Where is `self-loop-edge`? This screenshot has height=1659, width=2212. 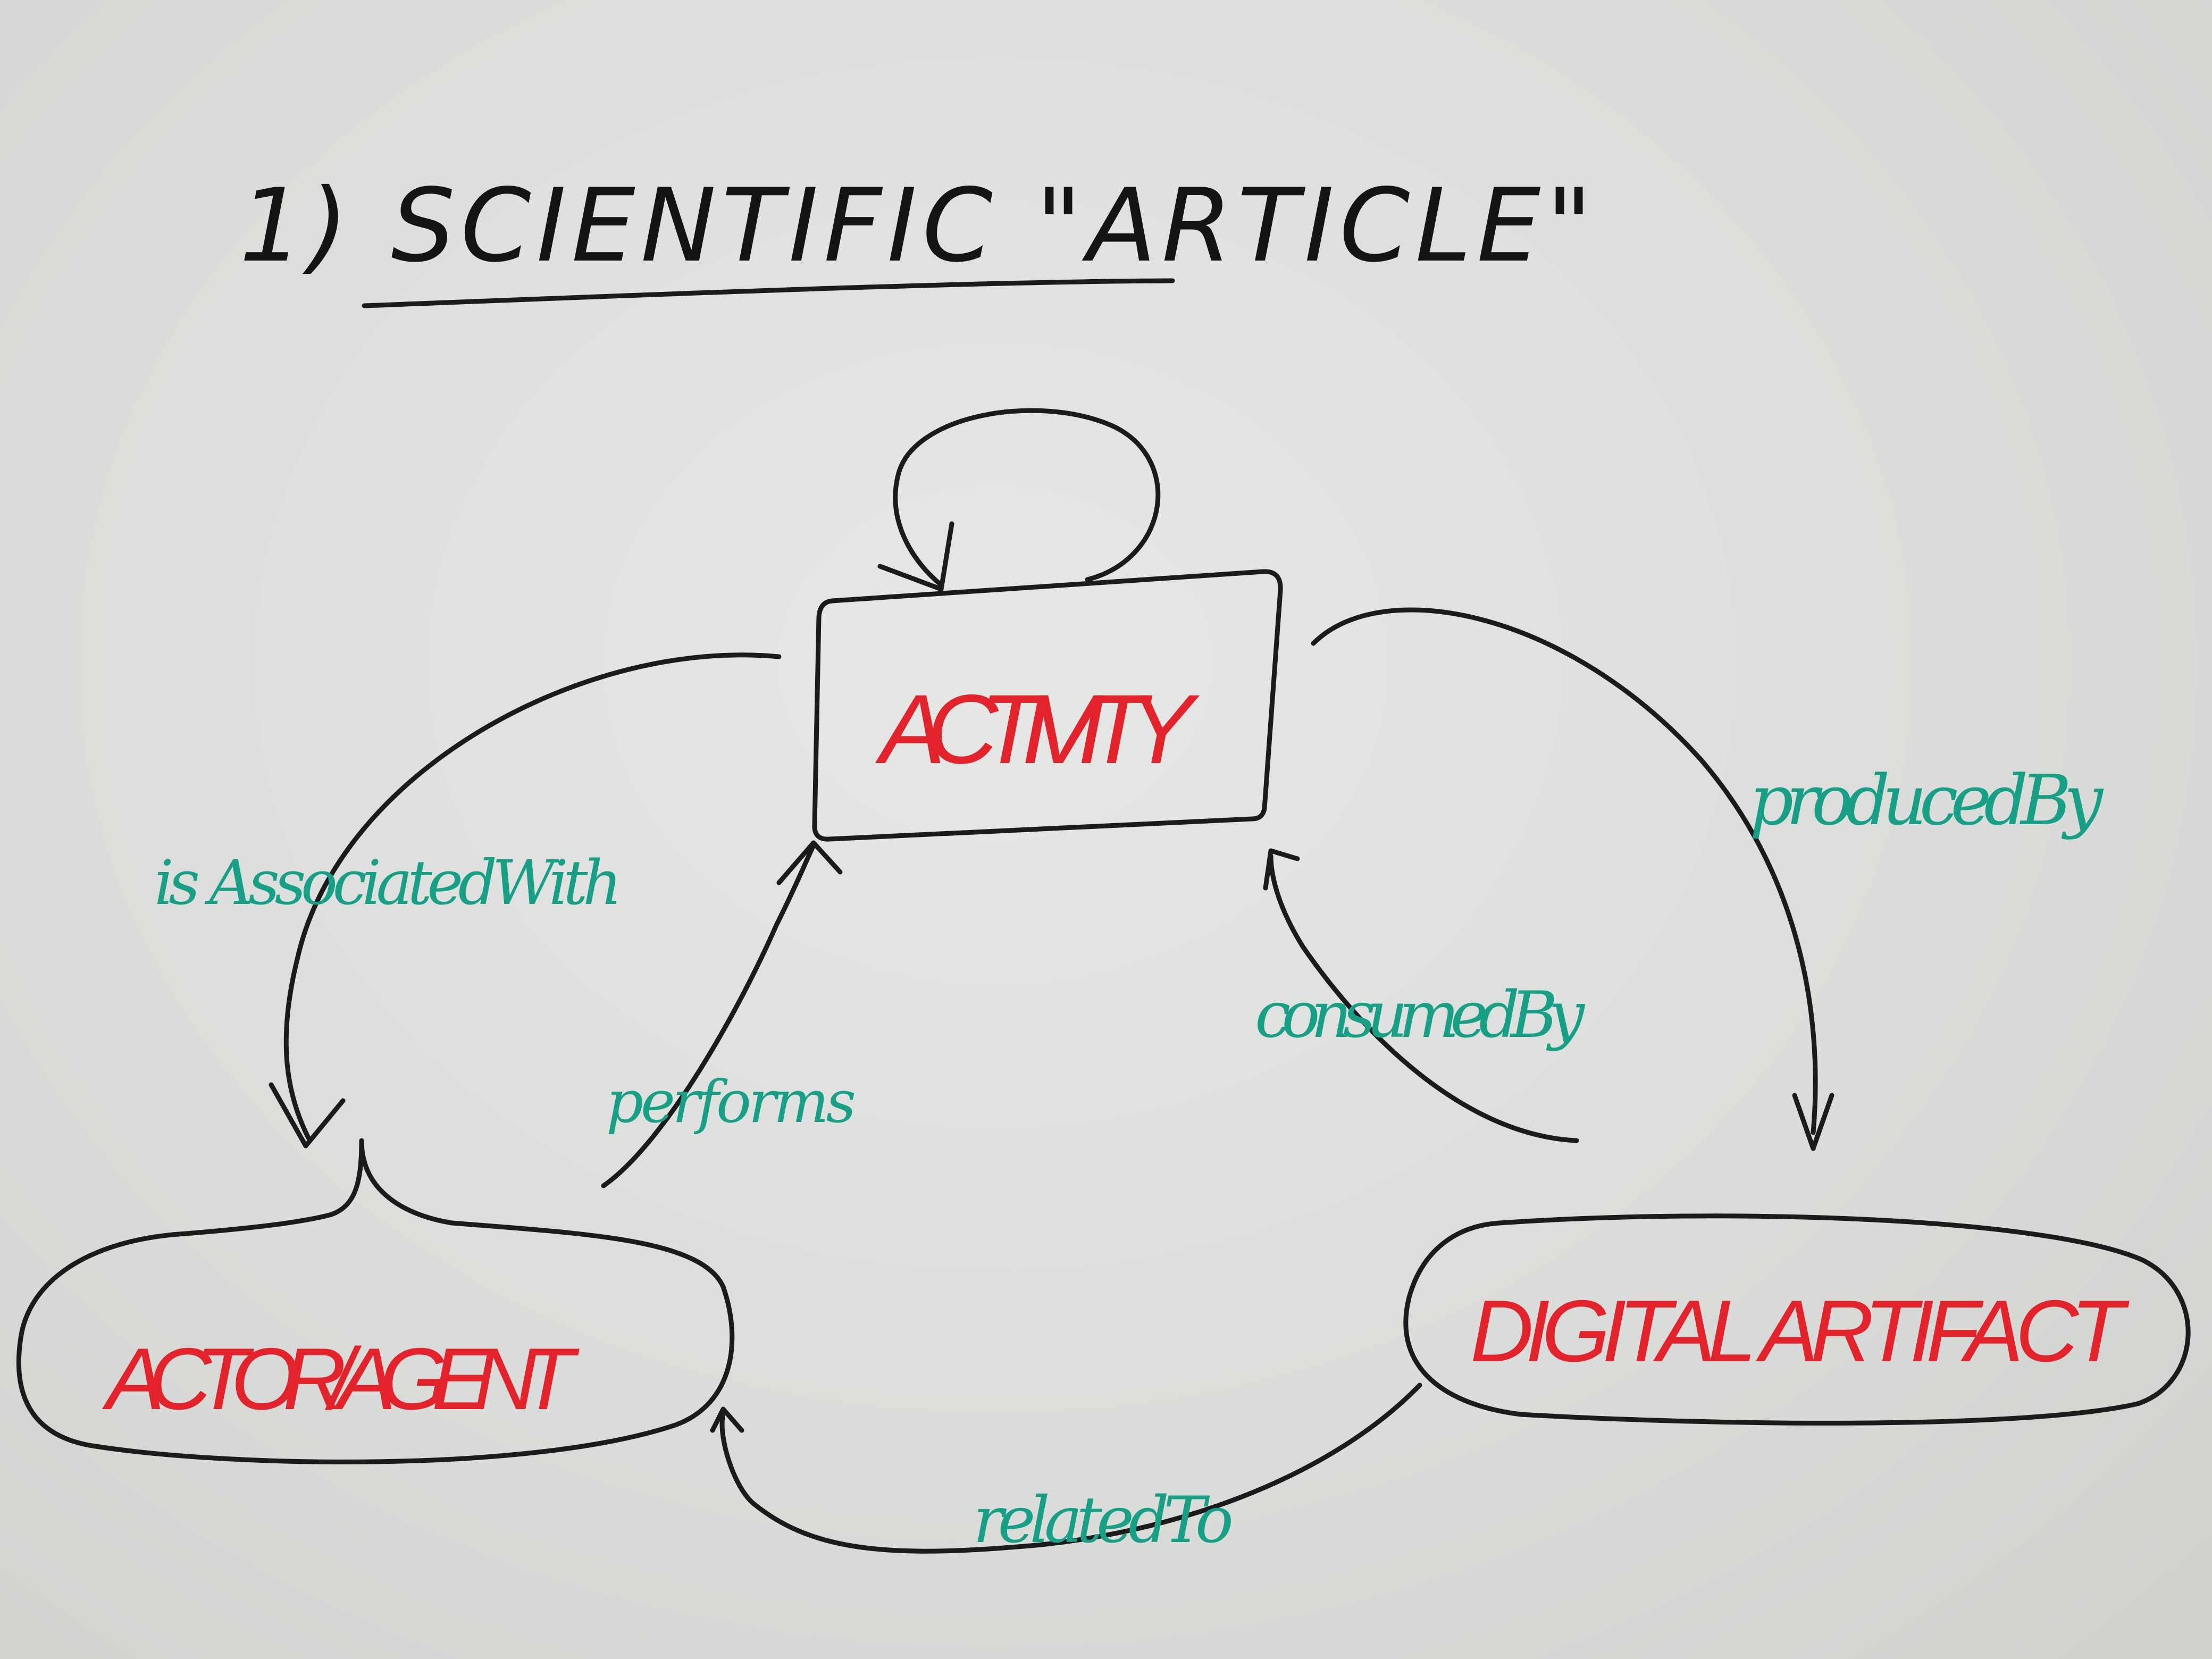
self-loop-edge is located at coordinates (1027, 498).